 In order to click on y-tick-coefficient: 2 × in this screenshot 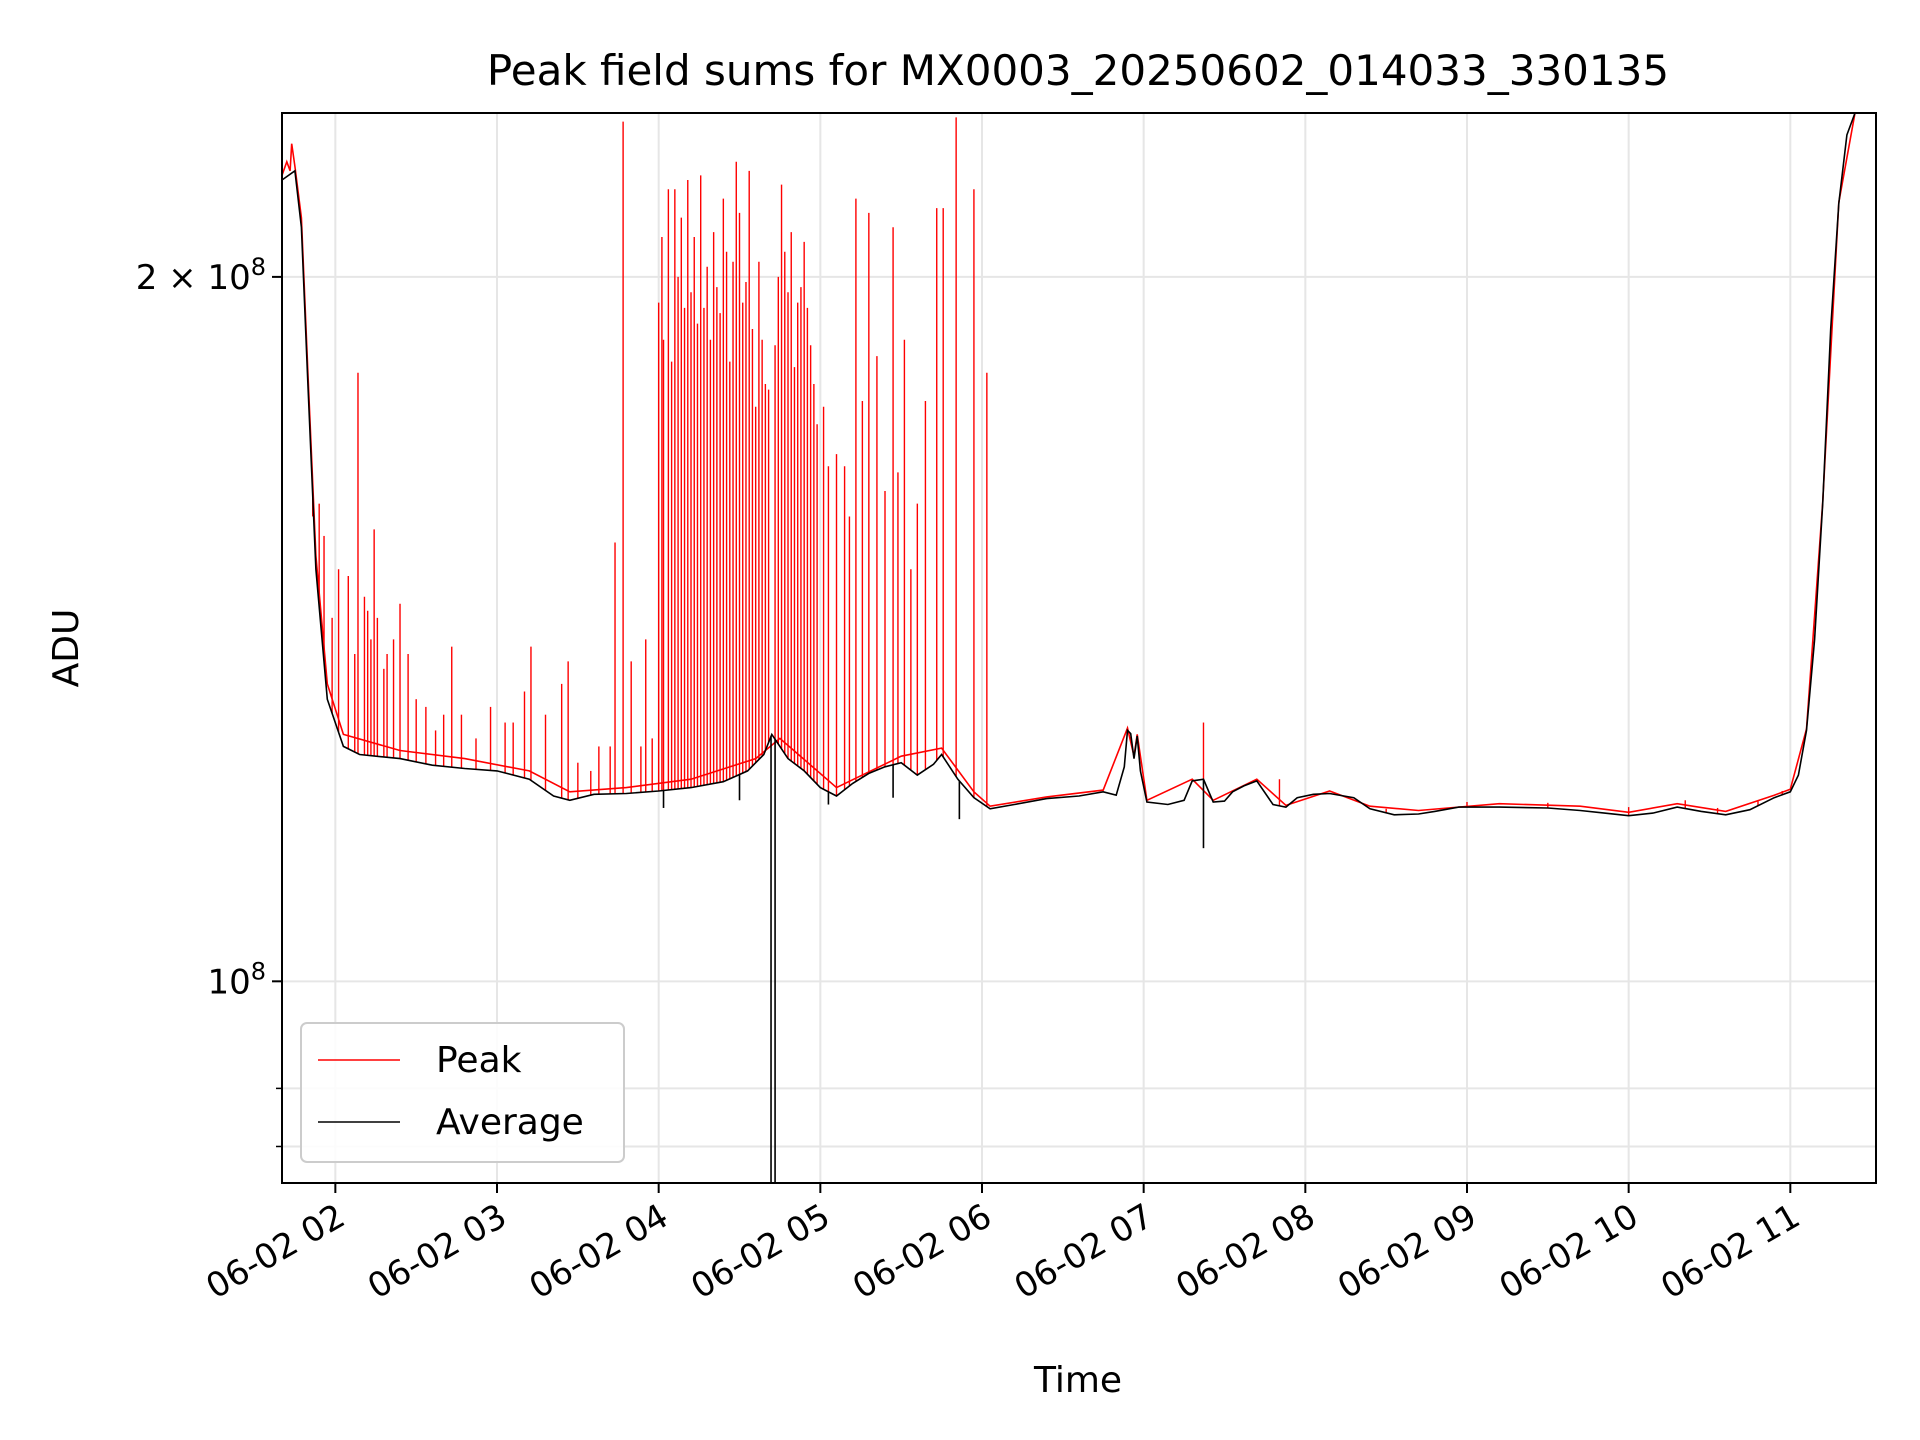, I will do `click(172, 278)`.